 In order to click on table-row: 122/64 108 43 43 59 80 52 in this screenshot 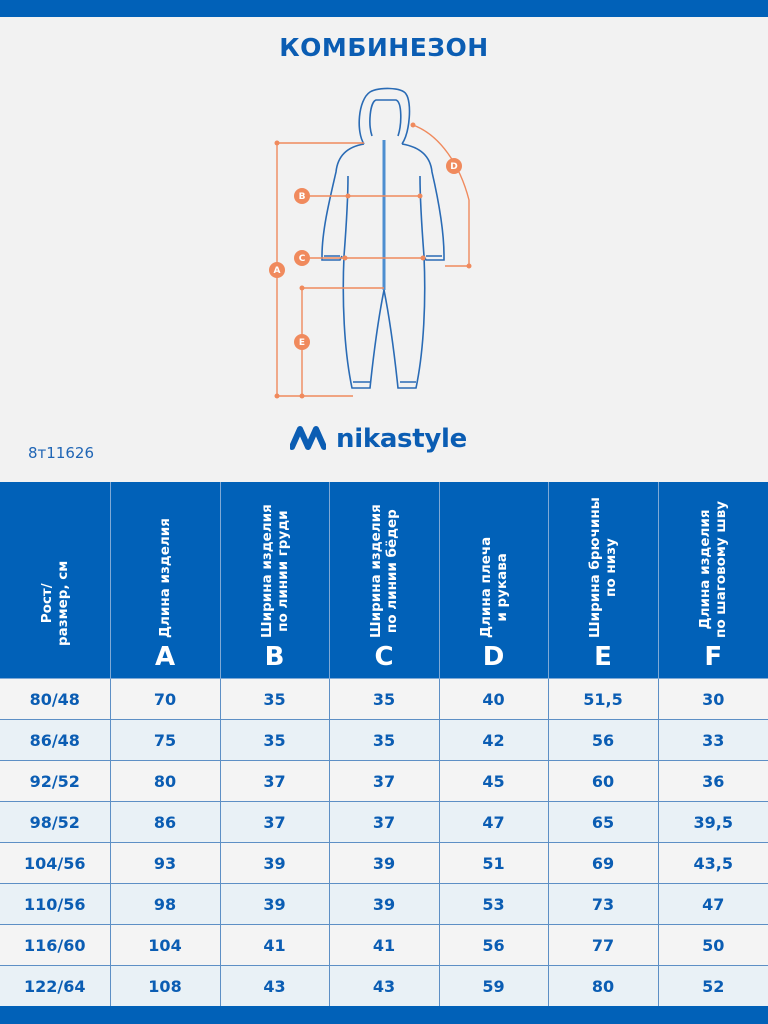, I will do `click(384, 986)`.